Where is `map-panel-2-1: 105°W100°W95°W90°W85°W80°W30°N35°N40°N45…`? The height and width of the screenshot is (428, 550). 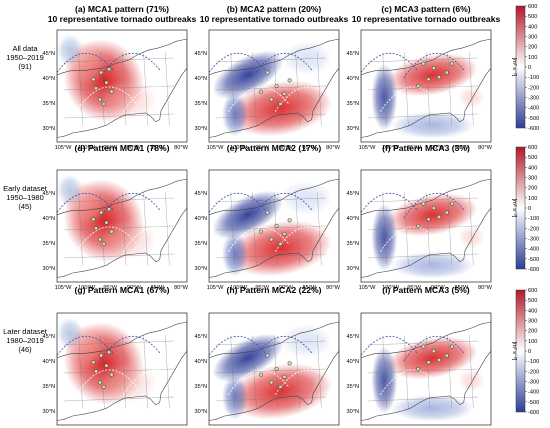 map-panel-2-1: 105°W100°W95°W90°W85°W80°W30°N35°N40°N45… is located at coordinates (267, 369).